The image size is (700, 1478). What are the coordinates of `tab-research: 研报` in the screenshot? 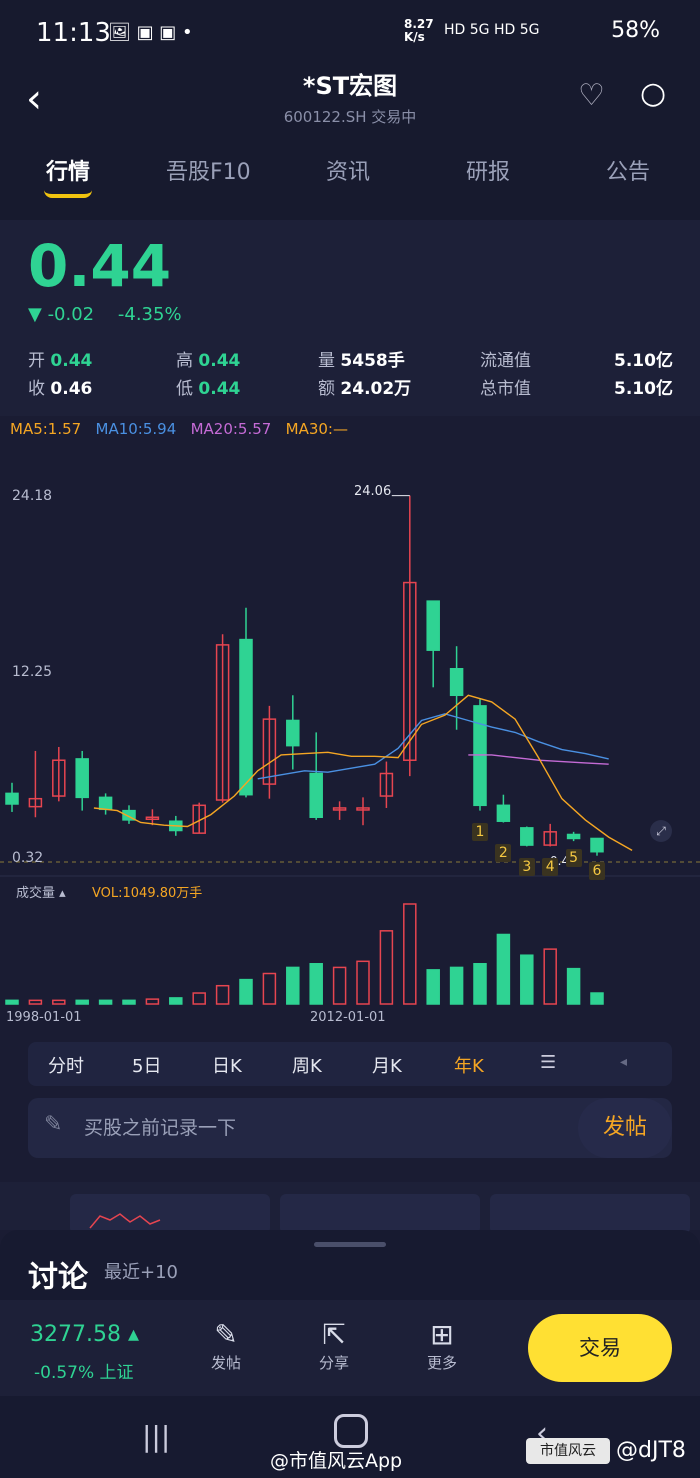 It's located at (488, 172).